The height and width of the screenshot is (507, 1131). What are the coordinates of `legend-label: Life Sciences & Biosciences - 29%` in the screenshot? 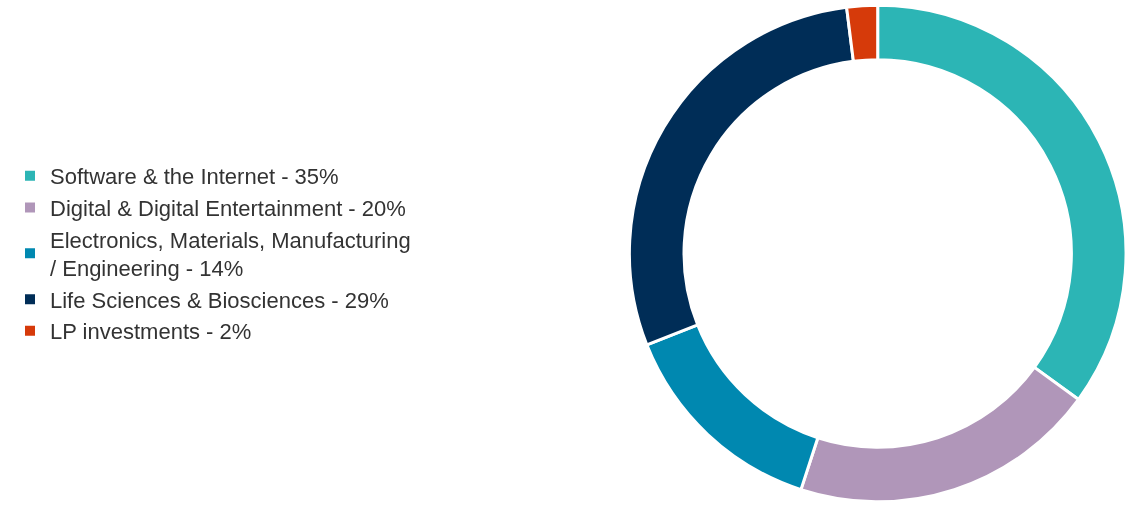 It's located at (219, 300).